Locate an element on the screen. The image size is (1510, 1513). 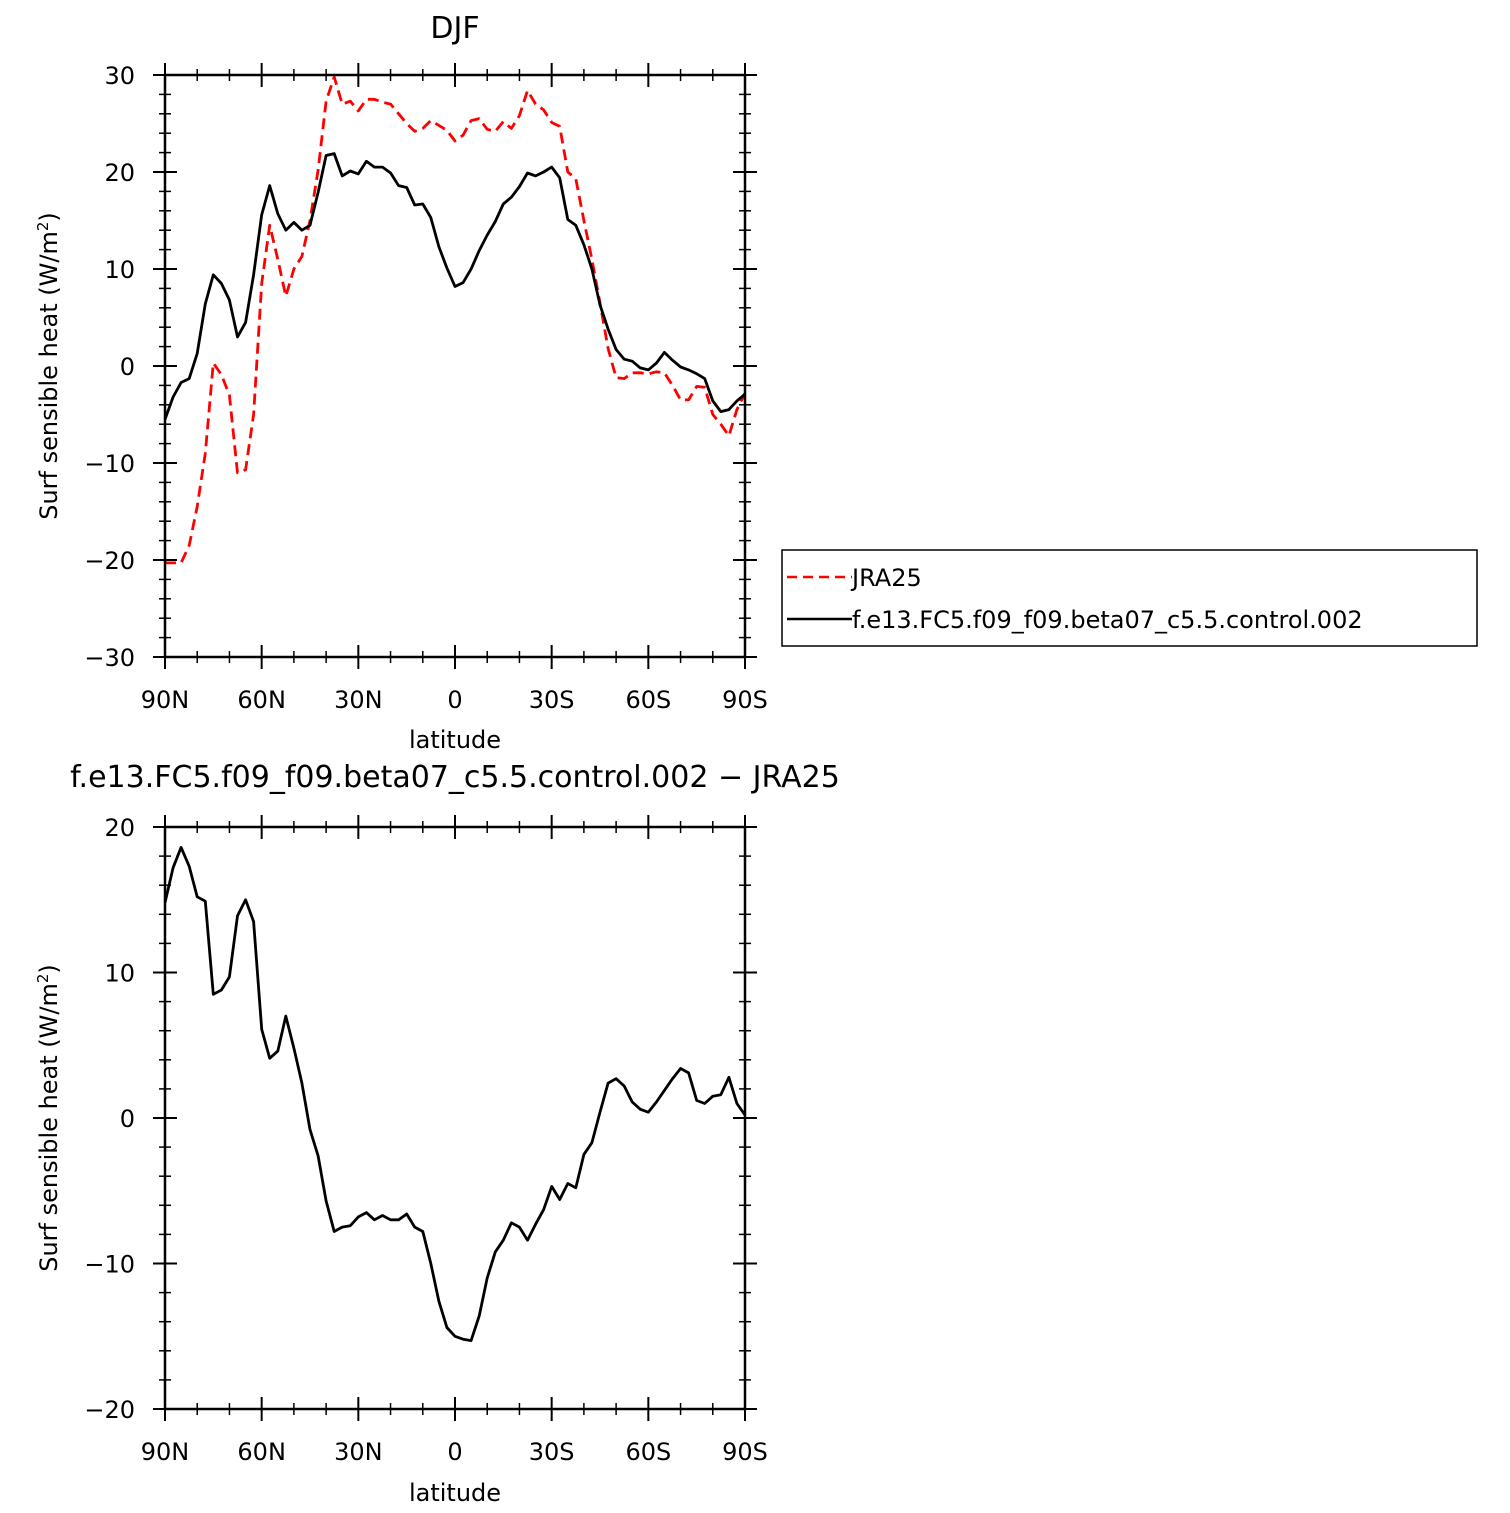
series-line-model is located at coordinates (454, 286).